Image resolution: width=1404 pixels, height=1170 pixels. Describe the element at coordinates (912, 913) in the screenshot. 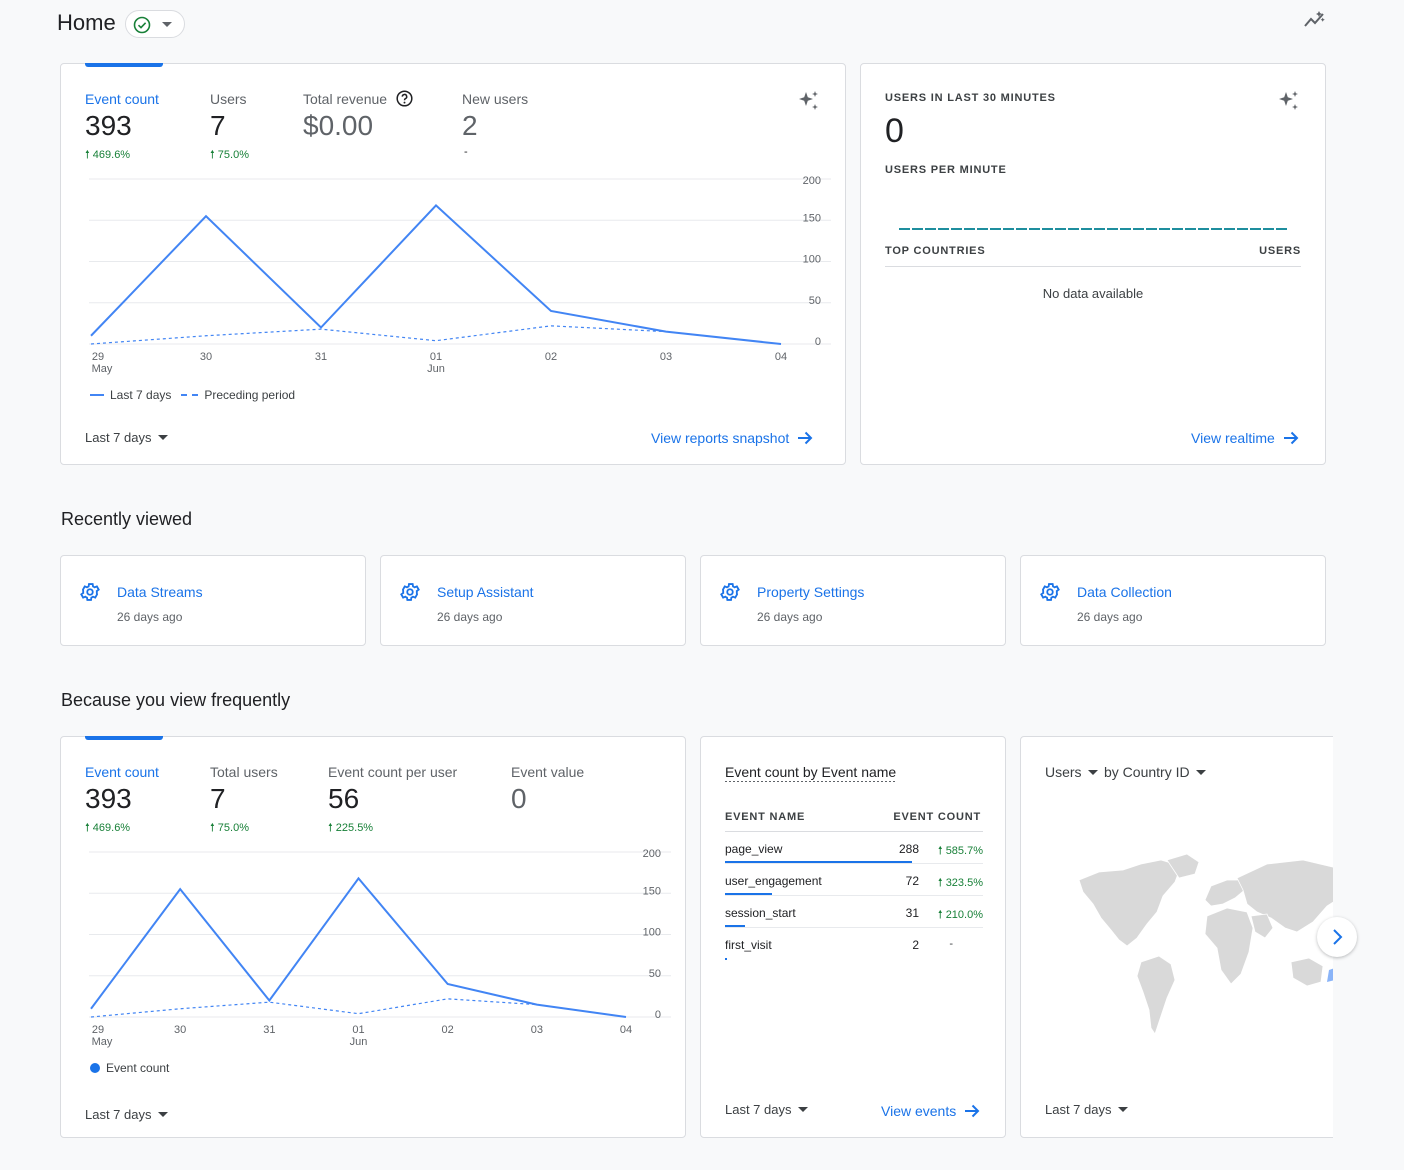

I see `event-count: 31` at that location.